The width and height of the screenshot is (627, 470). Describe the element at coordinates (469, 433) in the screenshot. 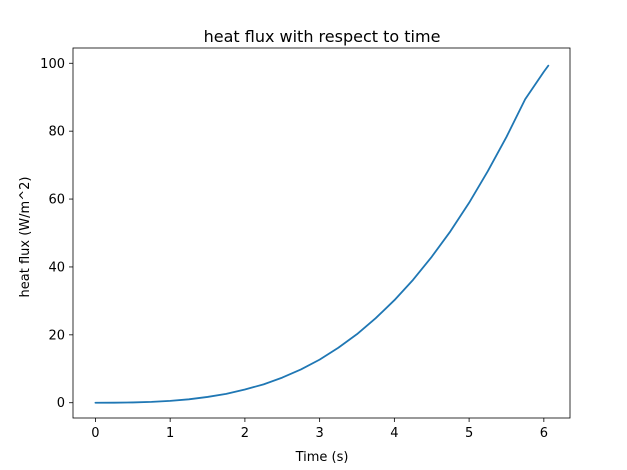

I see `x-tick-label: 5` at that location.